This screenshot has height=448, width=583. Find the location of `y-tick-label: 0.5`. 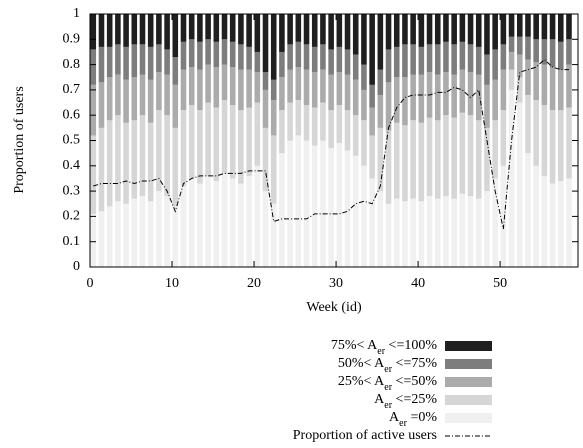

y-tick-label: 0.5 is located at coordinates (72, 140).